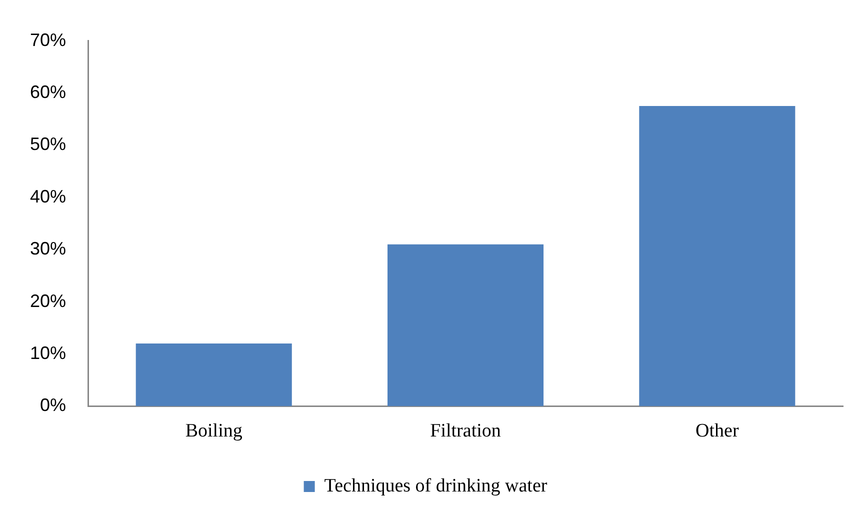  Describe the element at coordinates (466, 431) in the screenshot. I see `x-tick-label: Filtration` at that location.